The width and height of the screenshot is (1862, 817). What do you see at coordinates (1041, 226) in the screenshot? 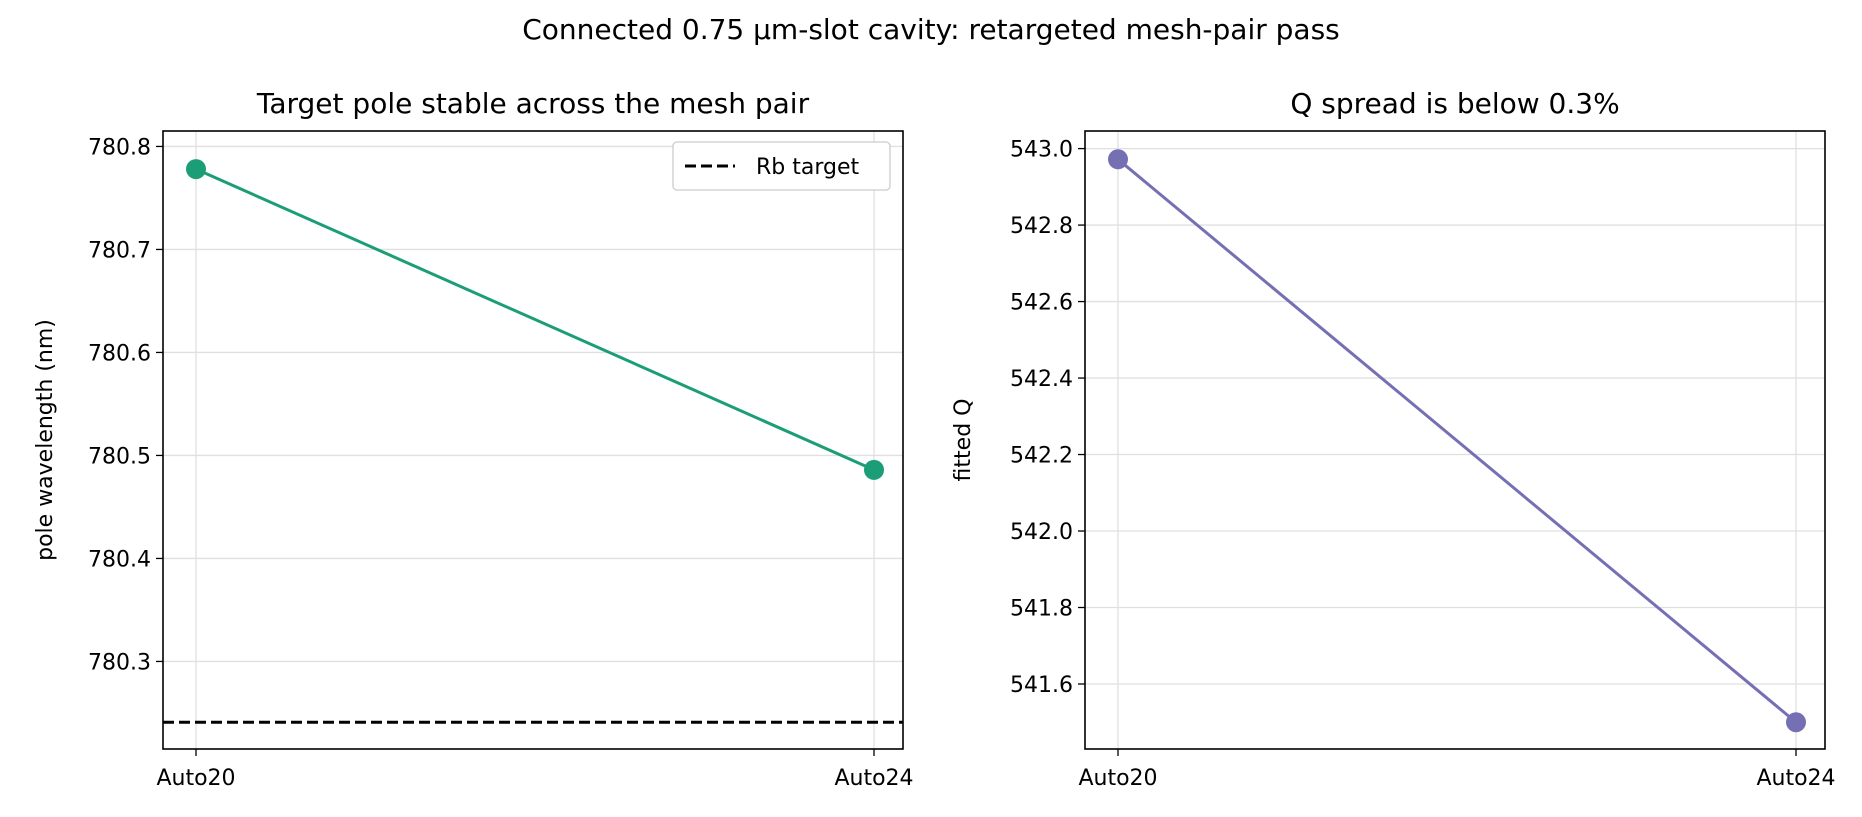
I see `y-tick-label: 542.8` at bounding box center [1041, 226].